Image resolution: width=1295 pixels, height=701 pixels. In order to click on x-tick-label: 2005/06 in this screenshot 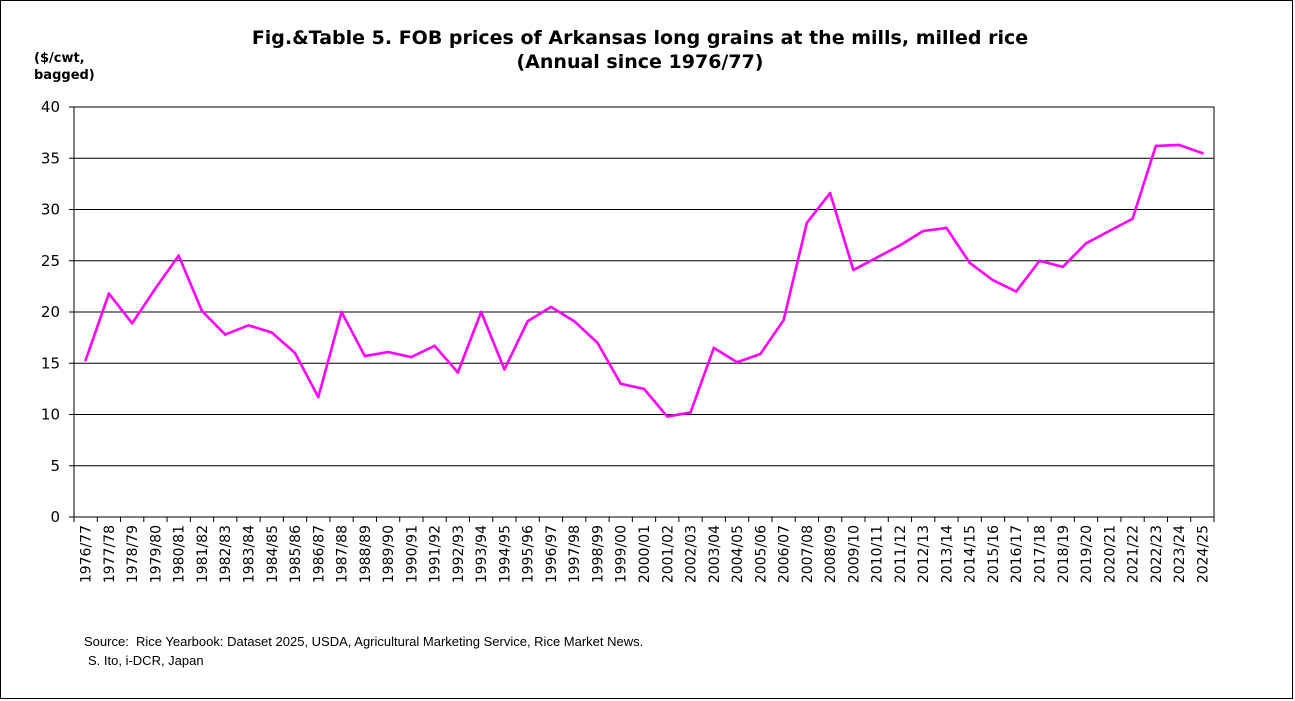, I will do `click(761, 554)`.